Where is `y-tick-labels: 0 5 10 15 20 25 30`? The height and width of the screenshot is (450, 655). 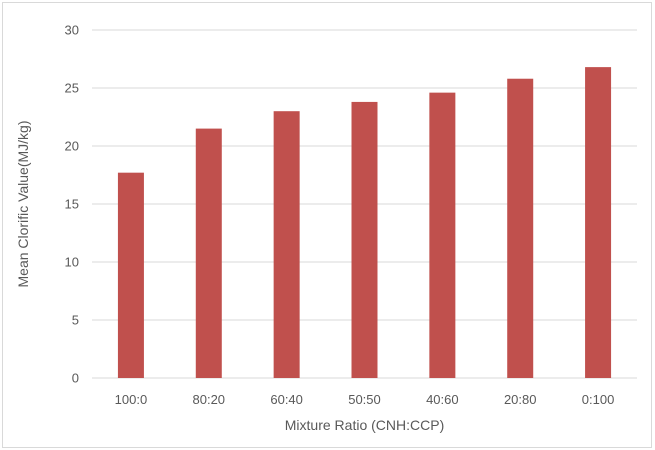 y-tick-labels: 0 5 10 15 20 25 30 is located at coordinates (72, 204).